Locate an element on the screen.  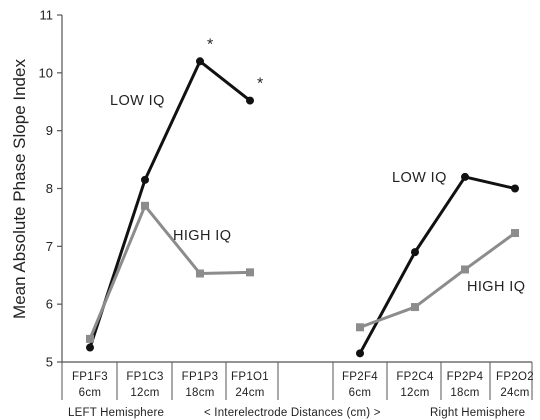
y-tick-label: 10 is located at coordinates (46, 72).